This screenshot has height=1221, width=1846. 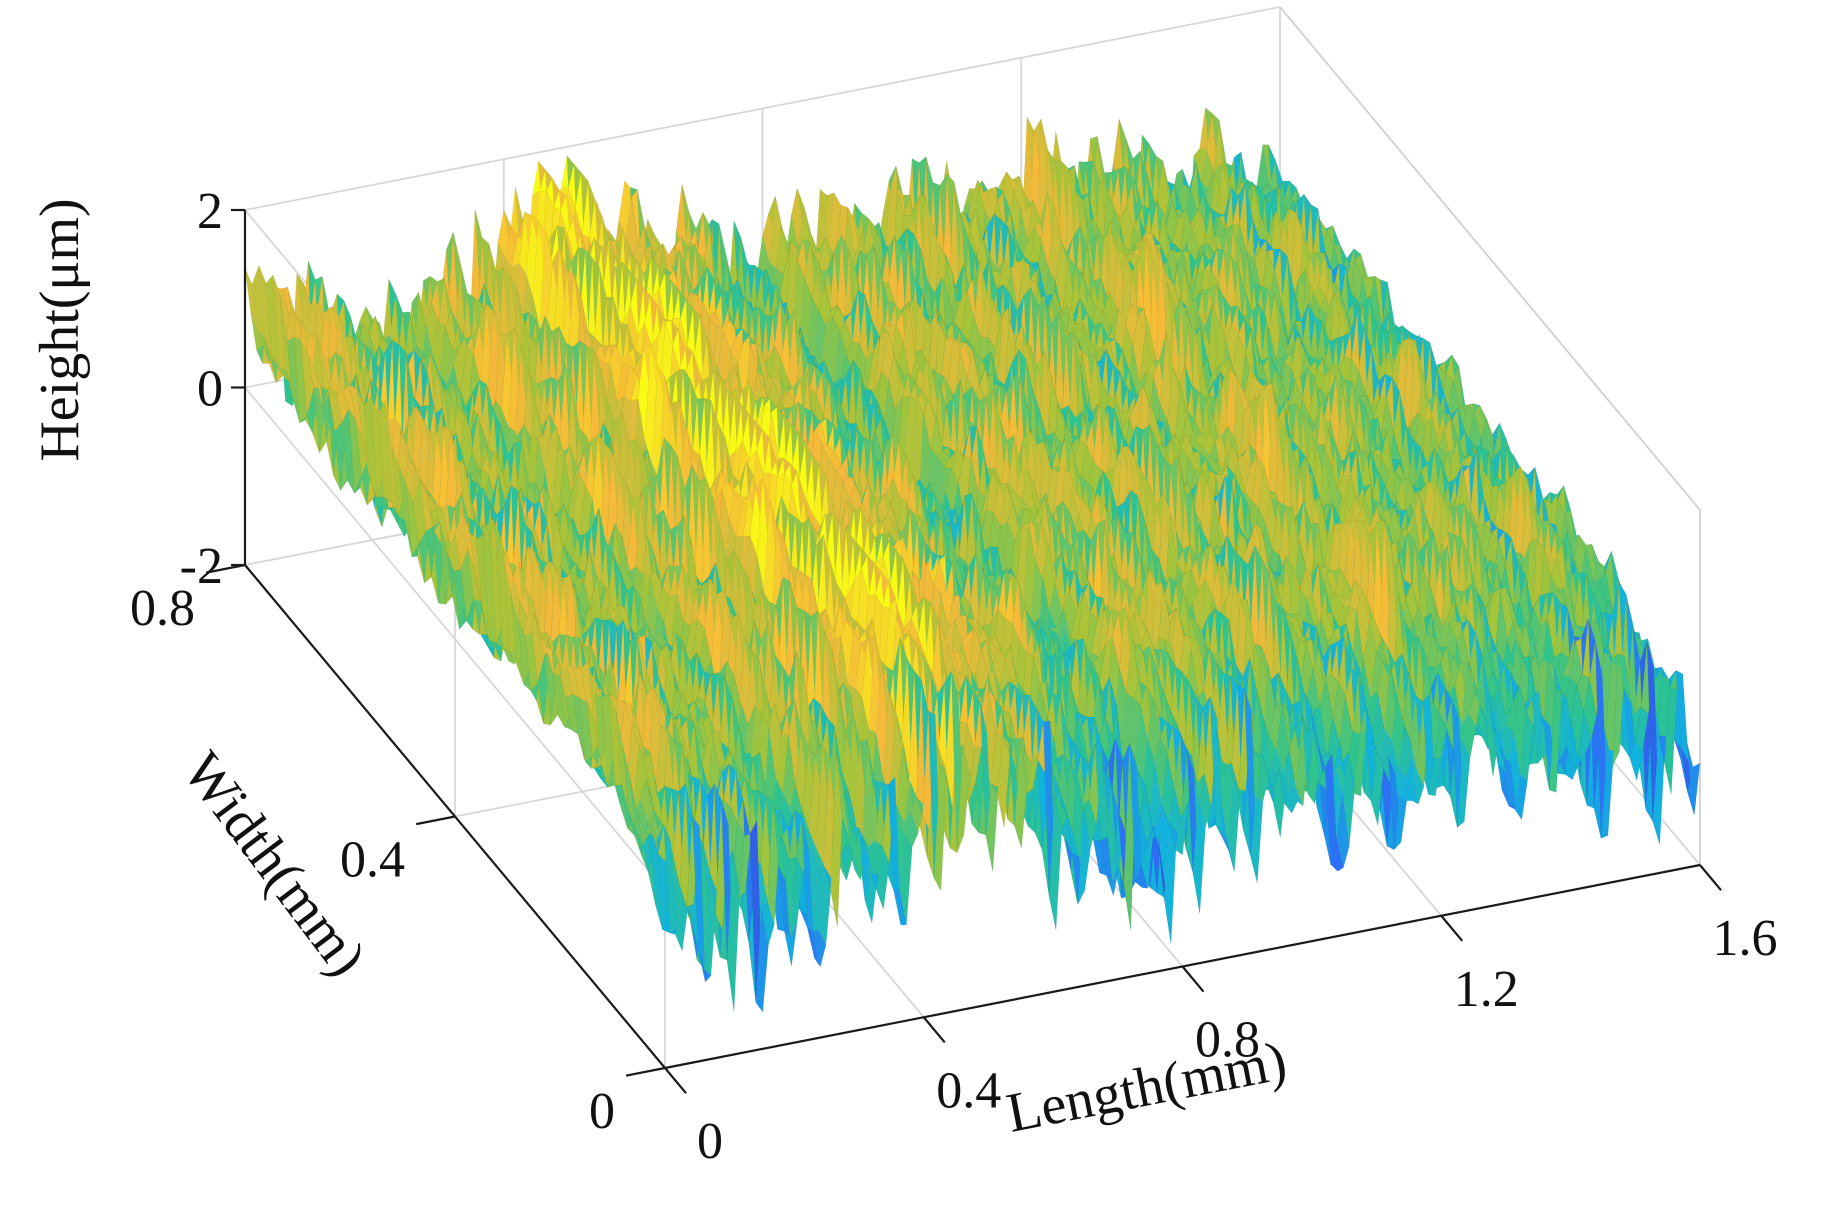 I want to click on box-edge, so click(x=1490, y=258).